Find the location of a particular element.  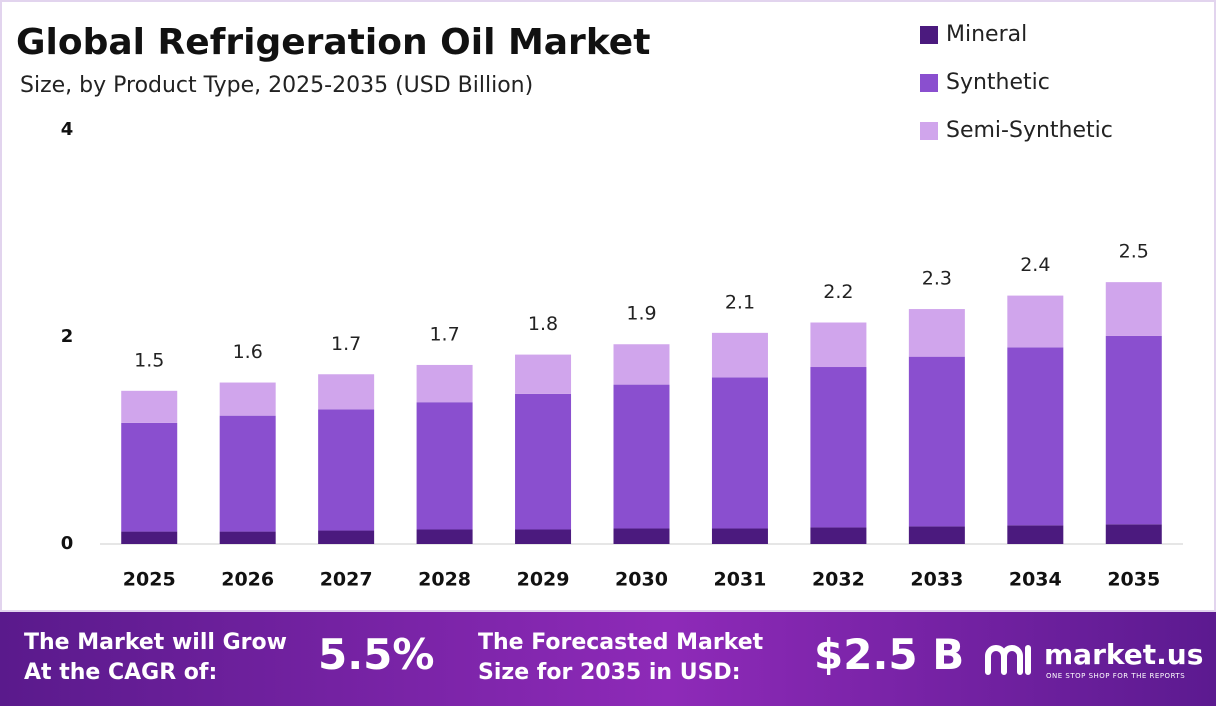

y-tick-label: 0 is located at coordinates (67, 543).